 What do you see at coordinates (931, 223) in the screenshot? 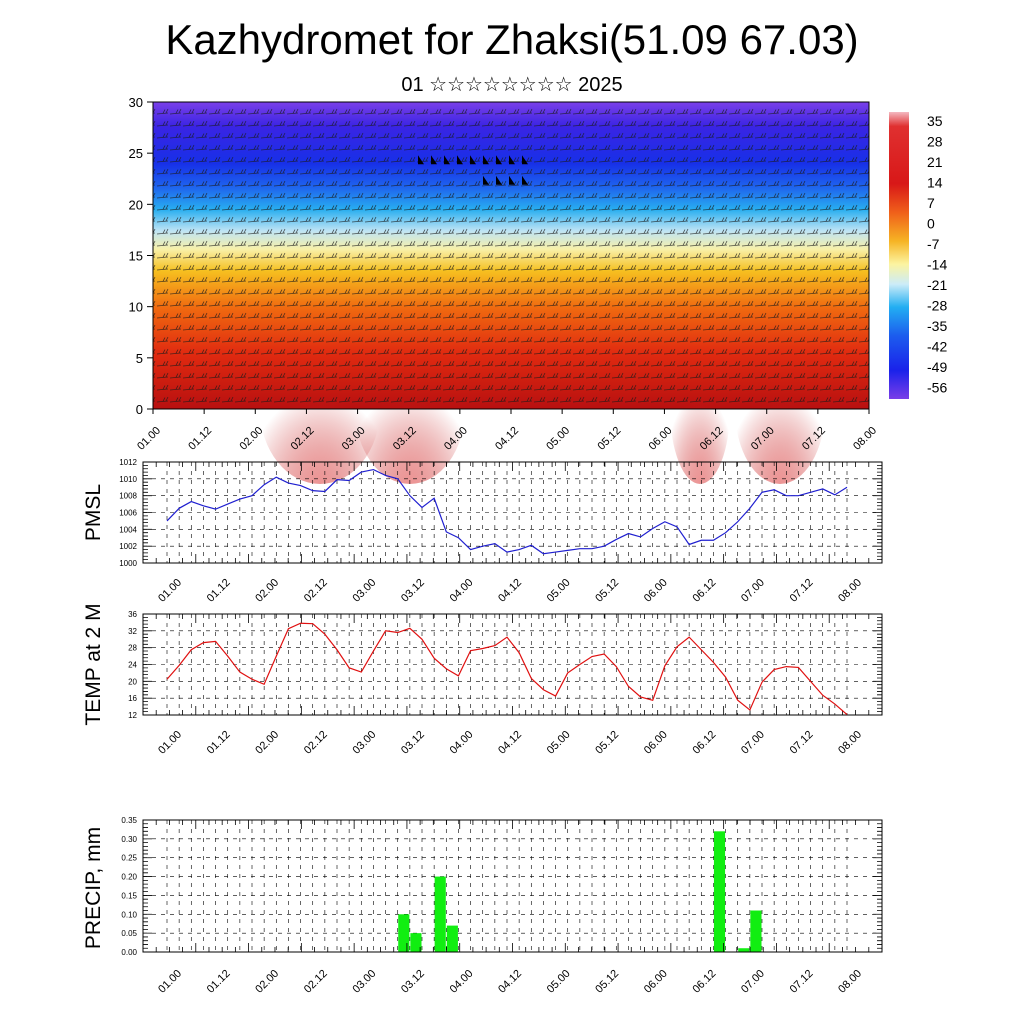
I see `colorbar-label: 0` at bounding box center [931, 223].